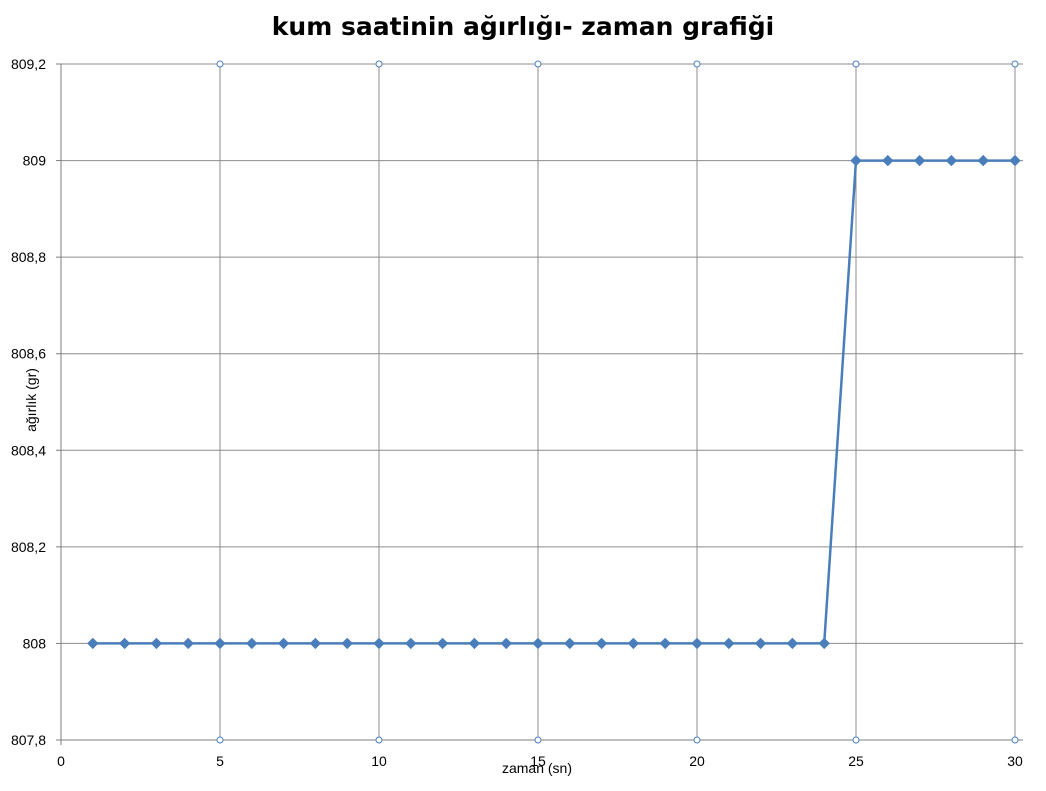 The width and height of the screenshot is (1046, 791). I want to click on y-tick-label: 808,2, so click(28, 547).